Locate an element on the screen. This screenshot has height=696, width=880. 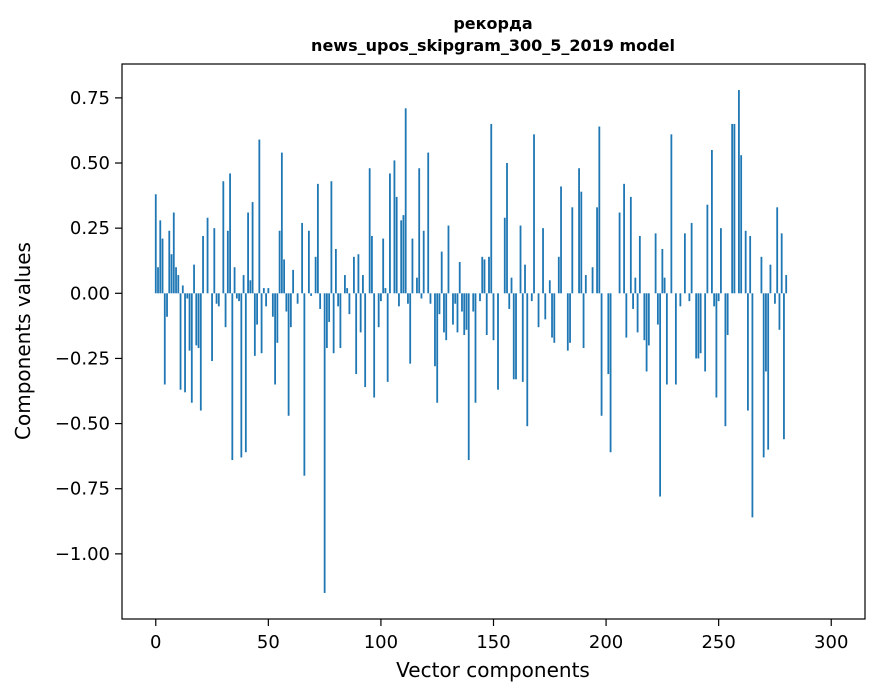
x-tick-label: 200 is located at coordinates (606, 642).